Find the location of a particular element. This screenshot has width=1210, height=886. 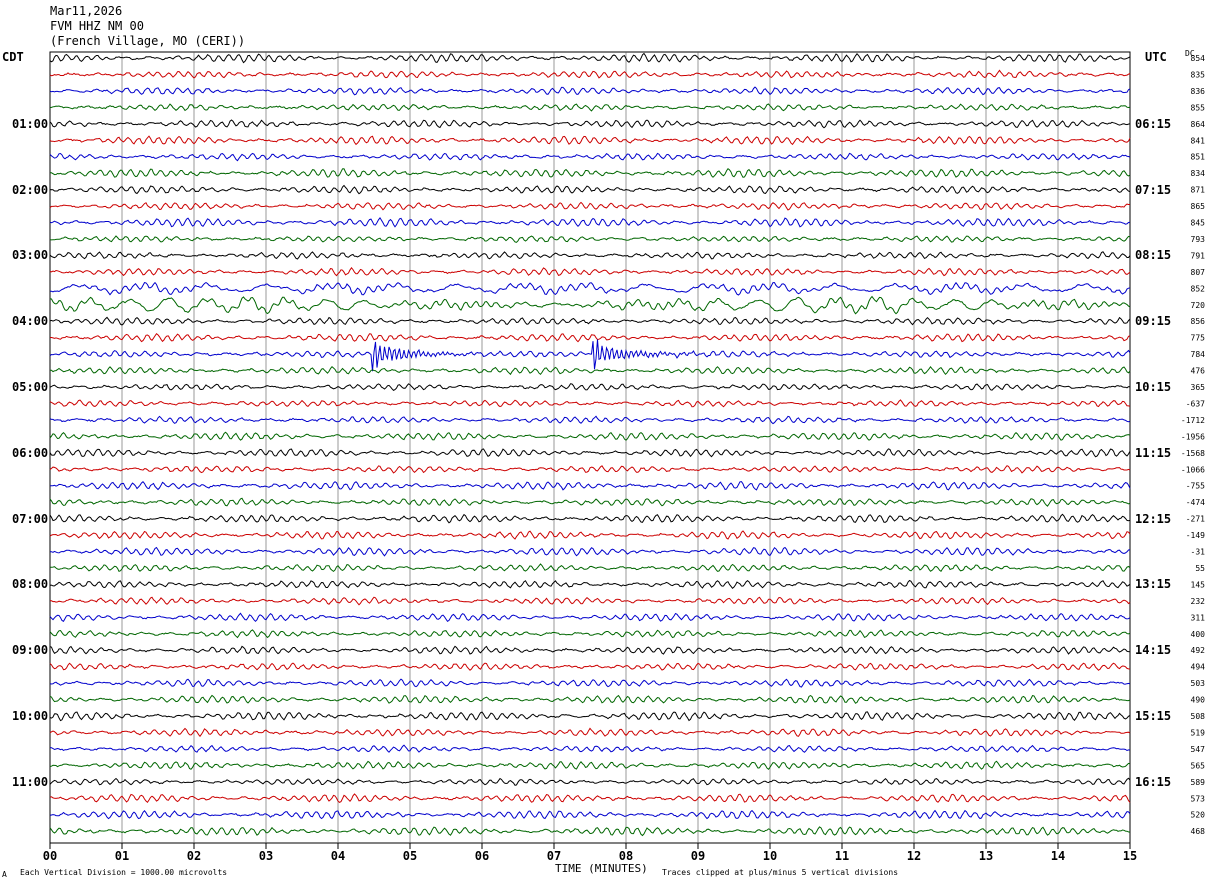

dc-offset-value: 519 is located at coordinates (1198, 732).